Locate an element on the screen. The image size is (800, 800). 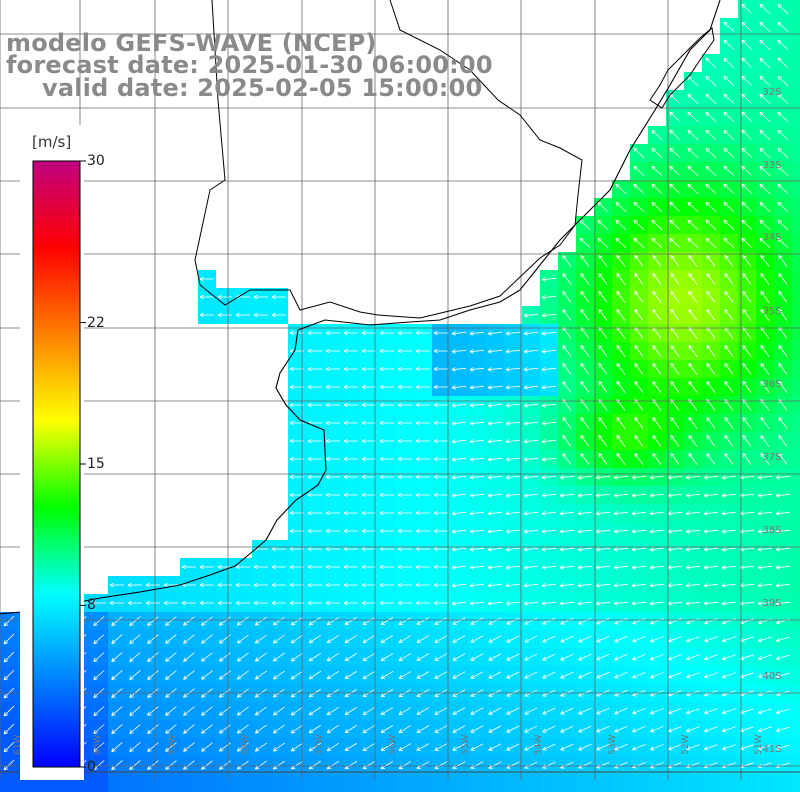
colorbar-tick-label: 22 is located at coordinates (96, 322).